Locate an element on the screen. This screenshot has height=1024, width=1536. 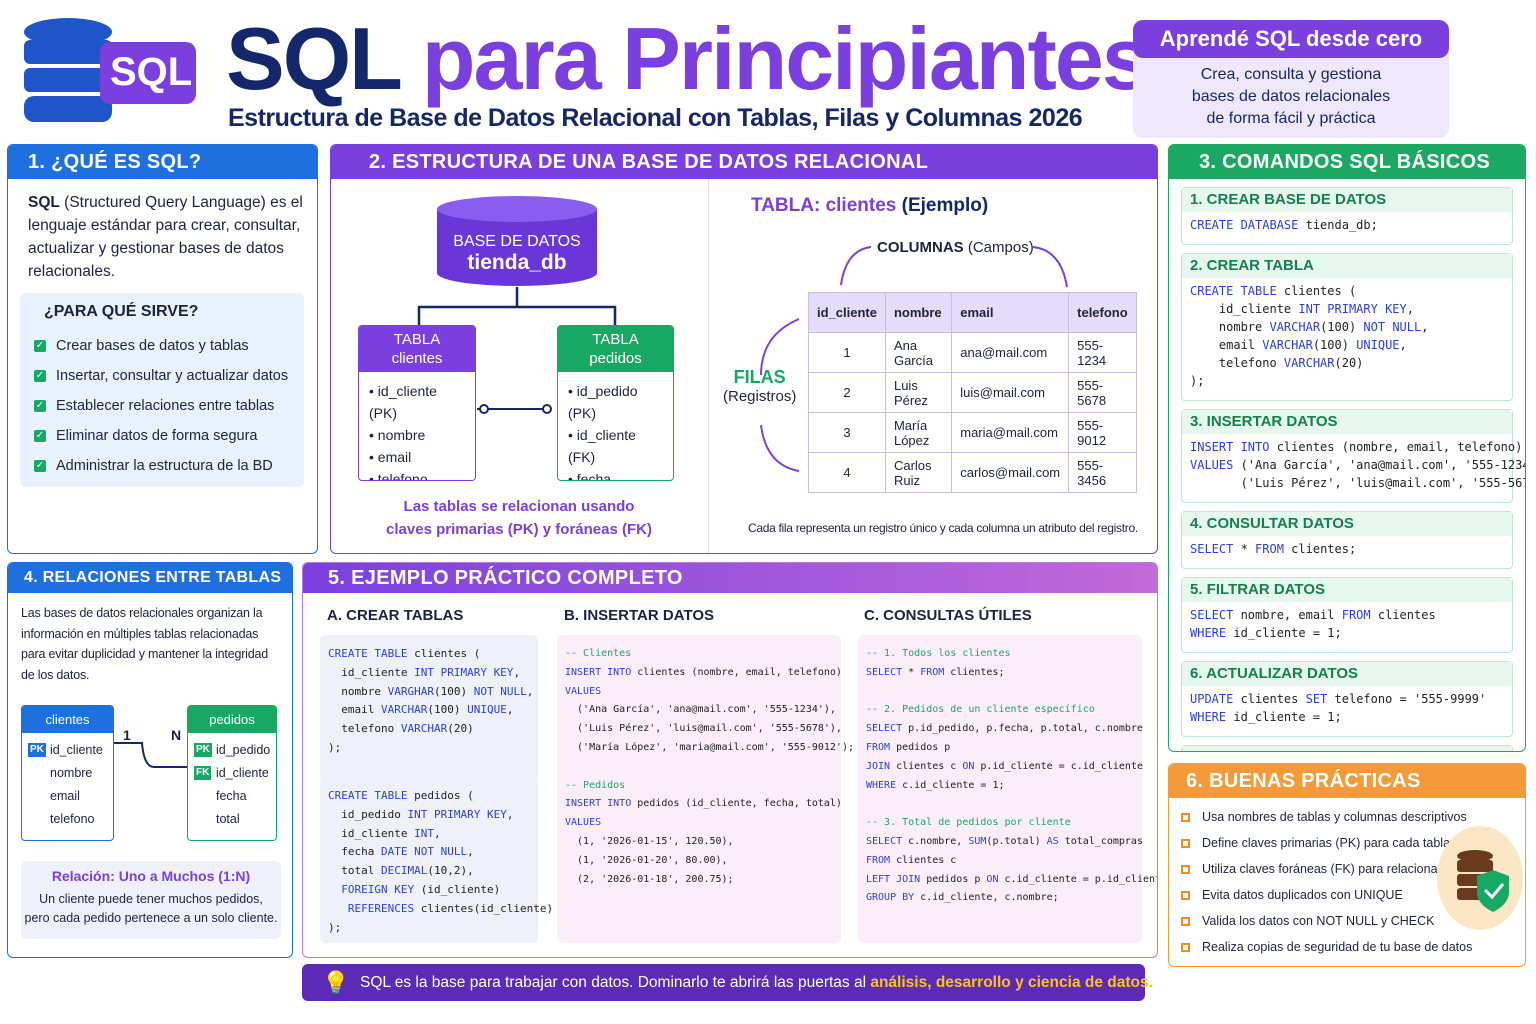
practice-label: Evita datos duplicados con UNIQUE is located at coordinates (1302, 895).